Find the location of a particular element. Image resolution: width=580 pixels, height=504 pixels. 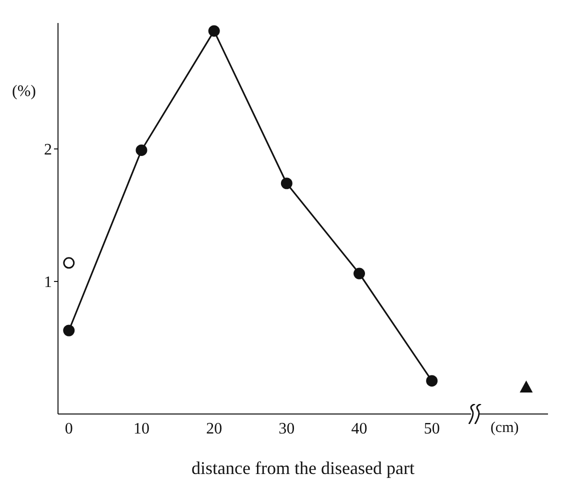

x-axis-title: distance from the diseased part is located at coordinates (303, 468).